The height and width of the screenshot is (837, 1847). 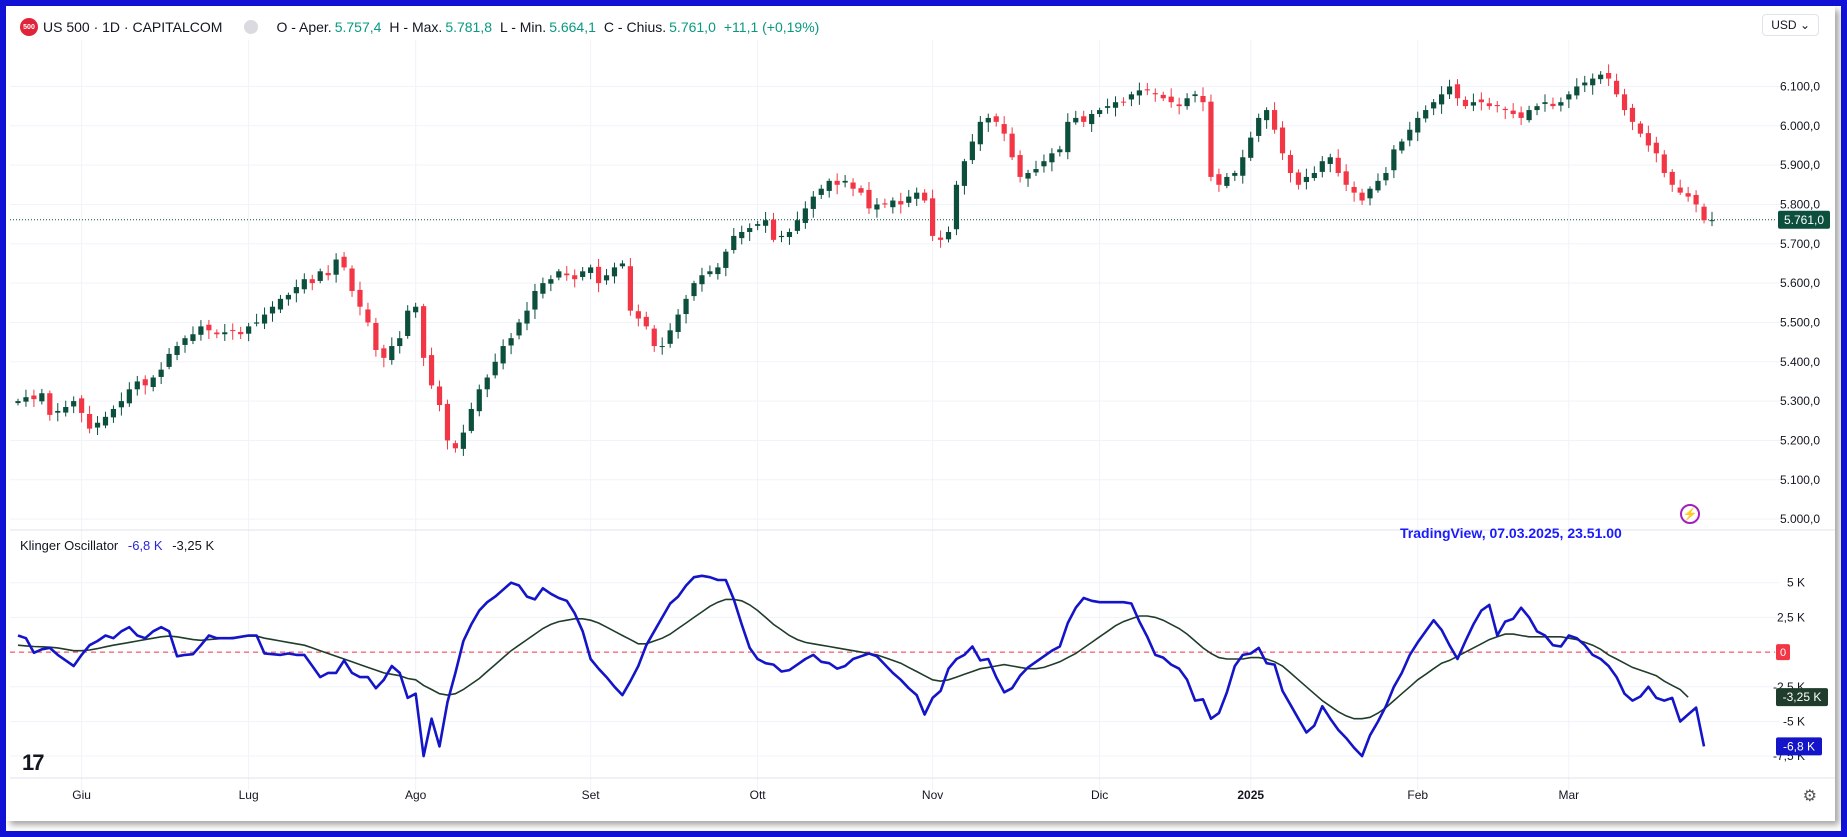 What do you see at coordinates (1796, 583) in the screenshot?
I see `indicator-tick-label: 5 K` at bounding box center [1796, 583].